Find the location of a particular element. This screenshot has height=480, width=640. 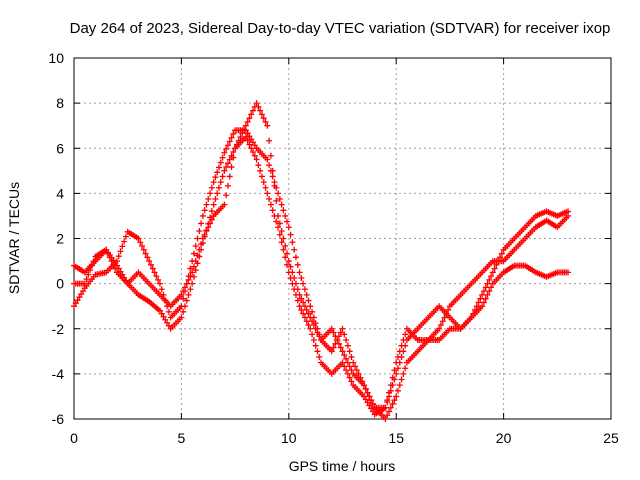

y-tick-label: 4 is located at coordinates (60, 193).